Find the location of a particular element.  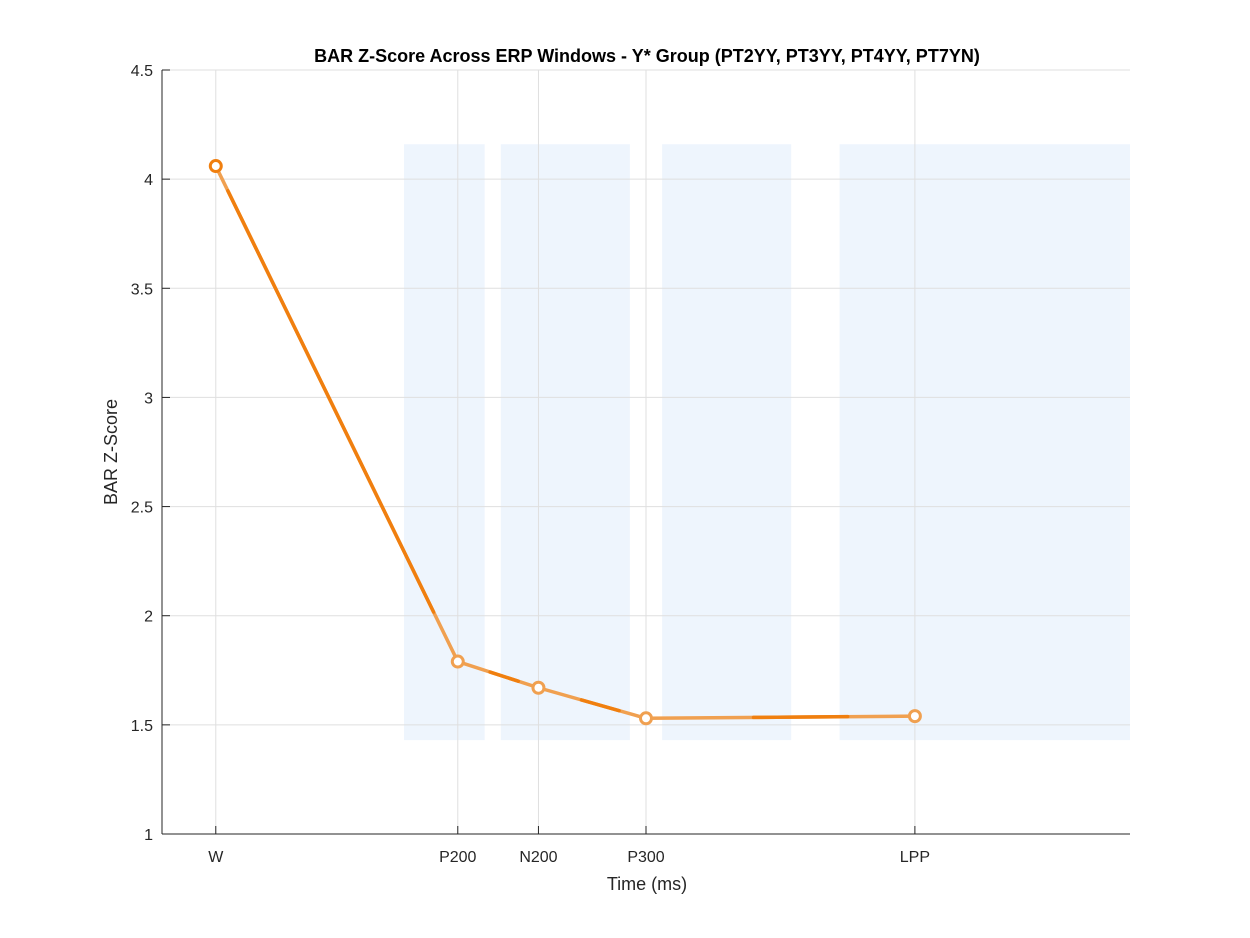

x-tick-label-N200: N200 is located at coordinates (538, 857).